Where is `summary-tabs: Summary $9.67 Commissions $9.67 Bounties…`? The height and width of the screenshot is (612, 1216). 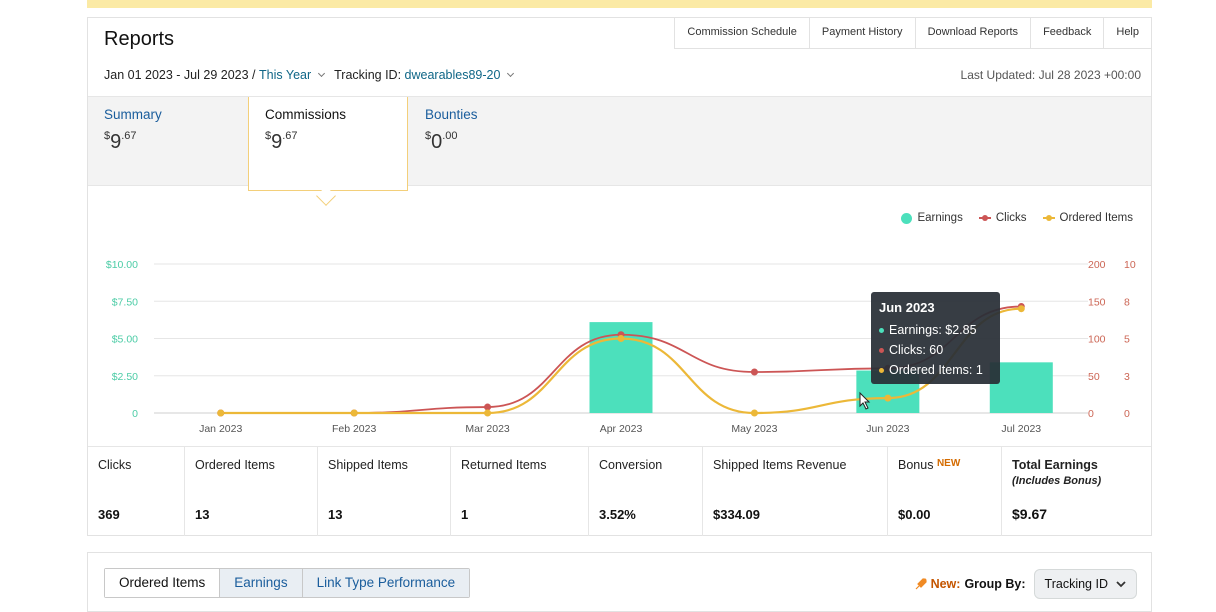
summary-tabs: Summary $9.67 Commissions $9.67 Bounties… is located at coordinates (619, 143).